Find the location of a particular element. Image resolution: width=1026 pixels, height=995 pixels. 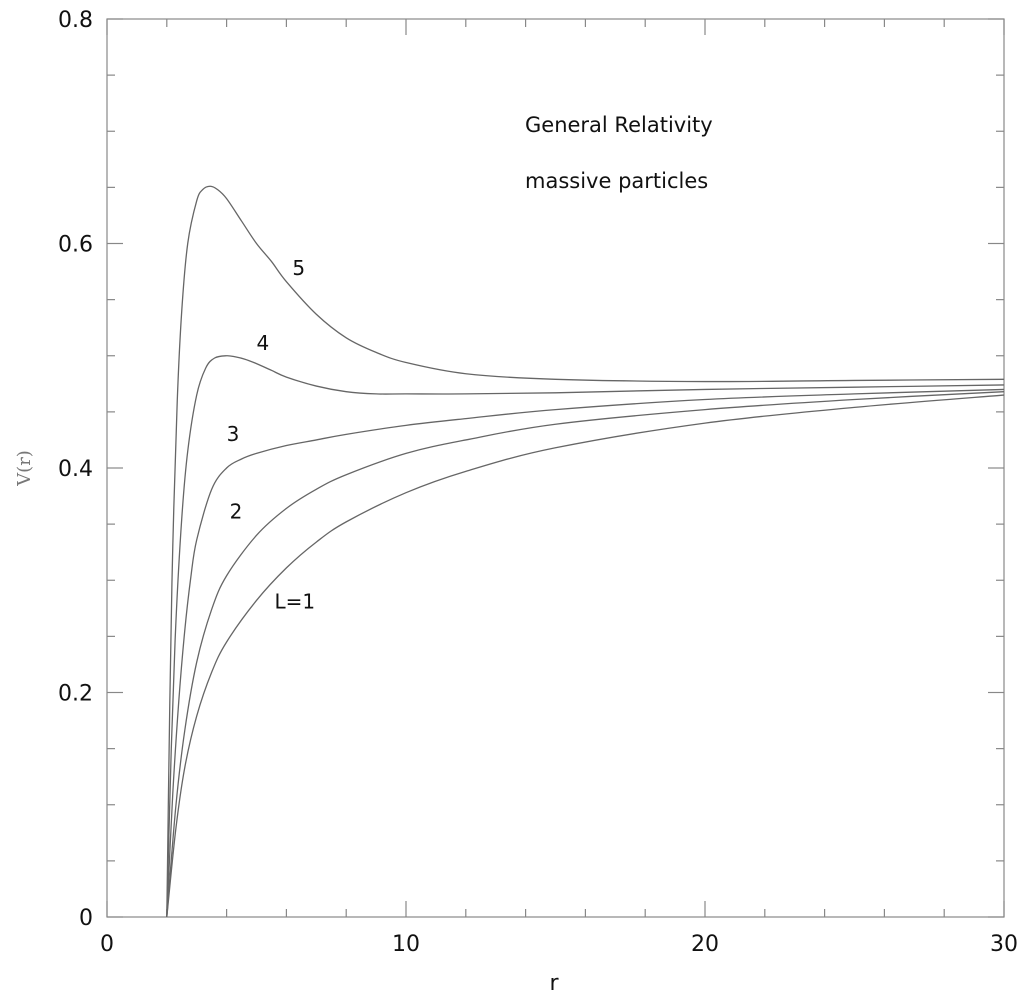

annotation-general-relativity: General Relativity is located at coordinates (619, 125).